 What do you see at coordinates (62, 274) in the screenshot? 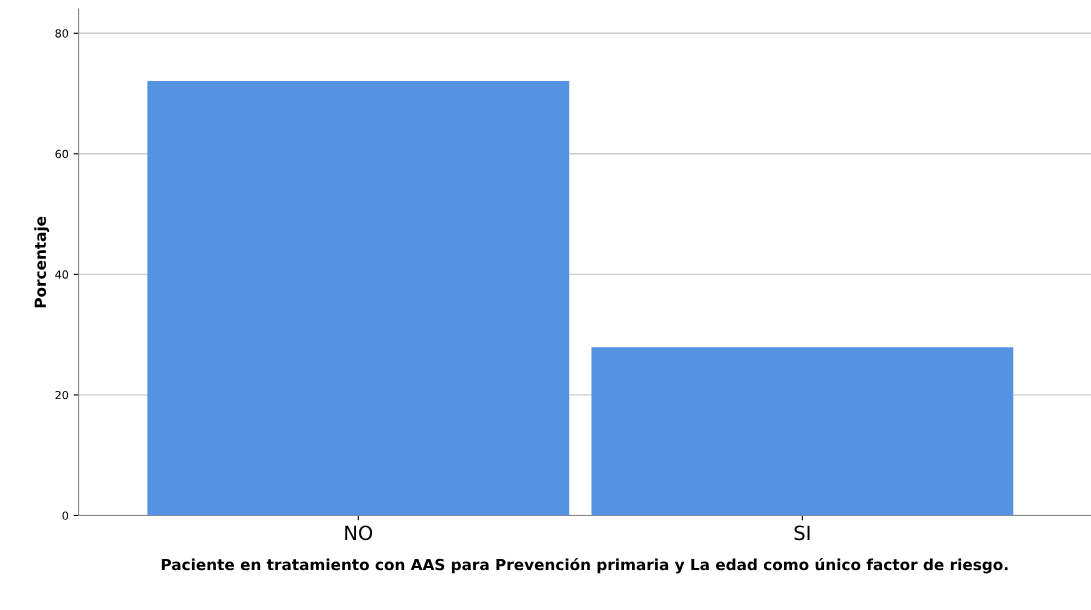
I see `y-tick-label: 40` at bounding box center [62, 274].